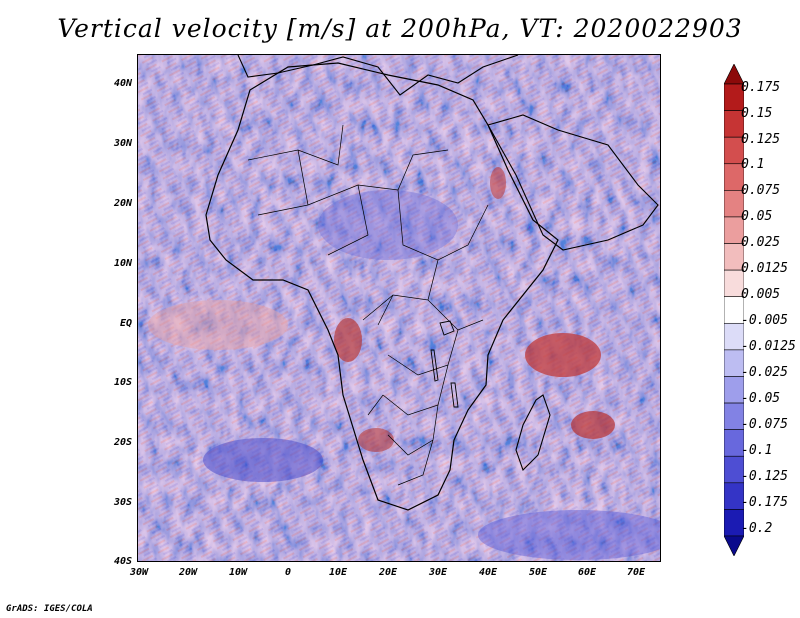 Image resolution: width=800 pixels, height=618 pixels. What do you see at coordinates (761, 190) in the screenshot?
I see `colorbar-label: 0.075` at bounding box center [761, 190].